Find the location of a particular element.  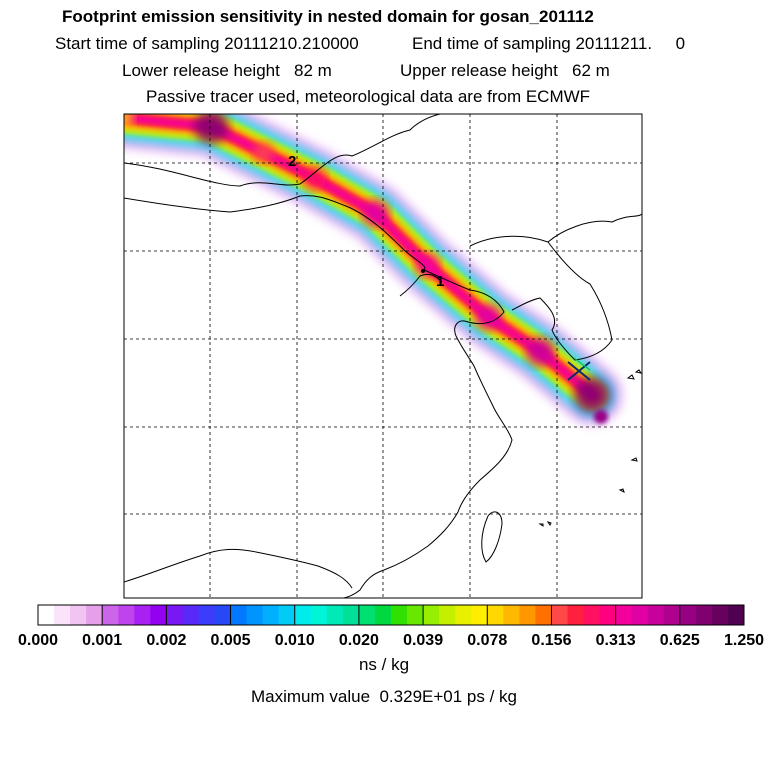

lower-release-label: Lower release height 82 m is located at coordinates (227, 70).